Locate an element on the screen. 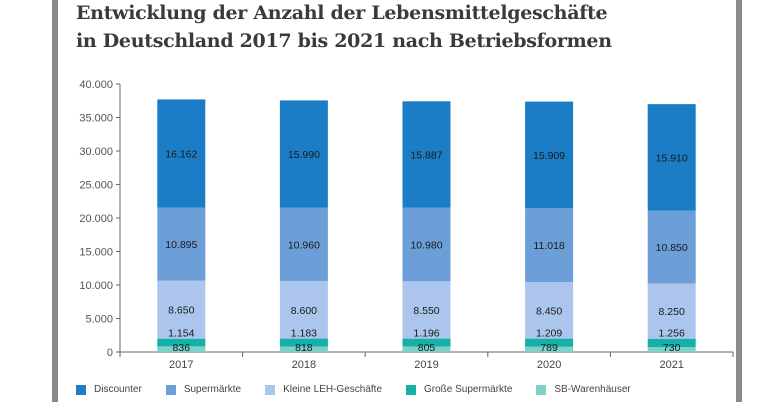 This screenshot has height=402, width=768. legend-item: SB-Warenhäuser is located at coordinates (583, 389).